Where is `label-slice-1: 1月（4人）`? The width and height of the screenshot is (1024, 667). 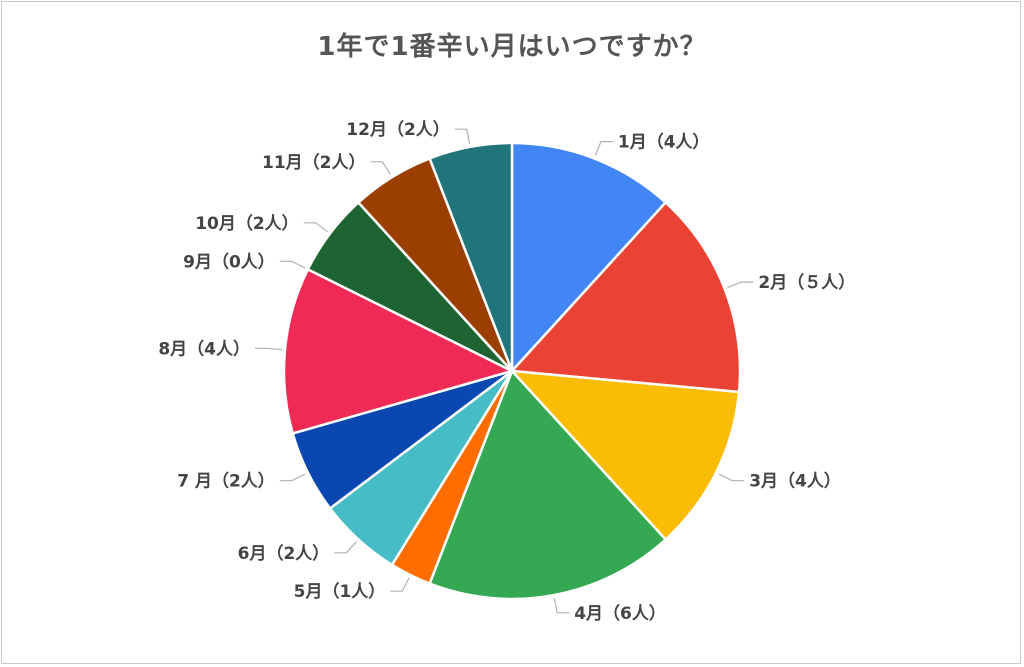
label-slice-1: 1月（4人） is located at coordinates (664, 142).